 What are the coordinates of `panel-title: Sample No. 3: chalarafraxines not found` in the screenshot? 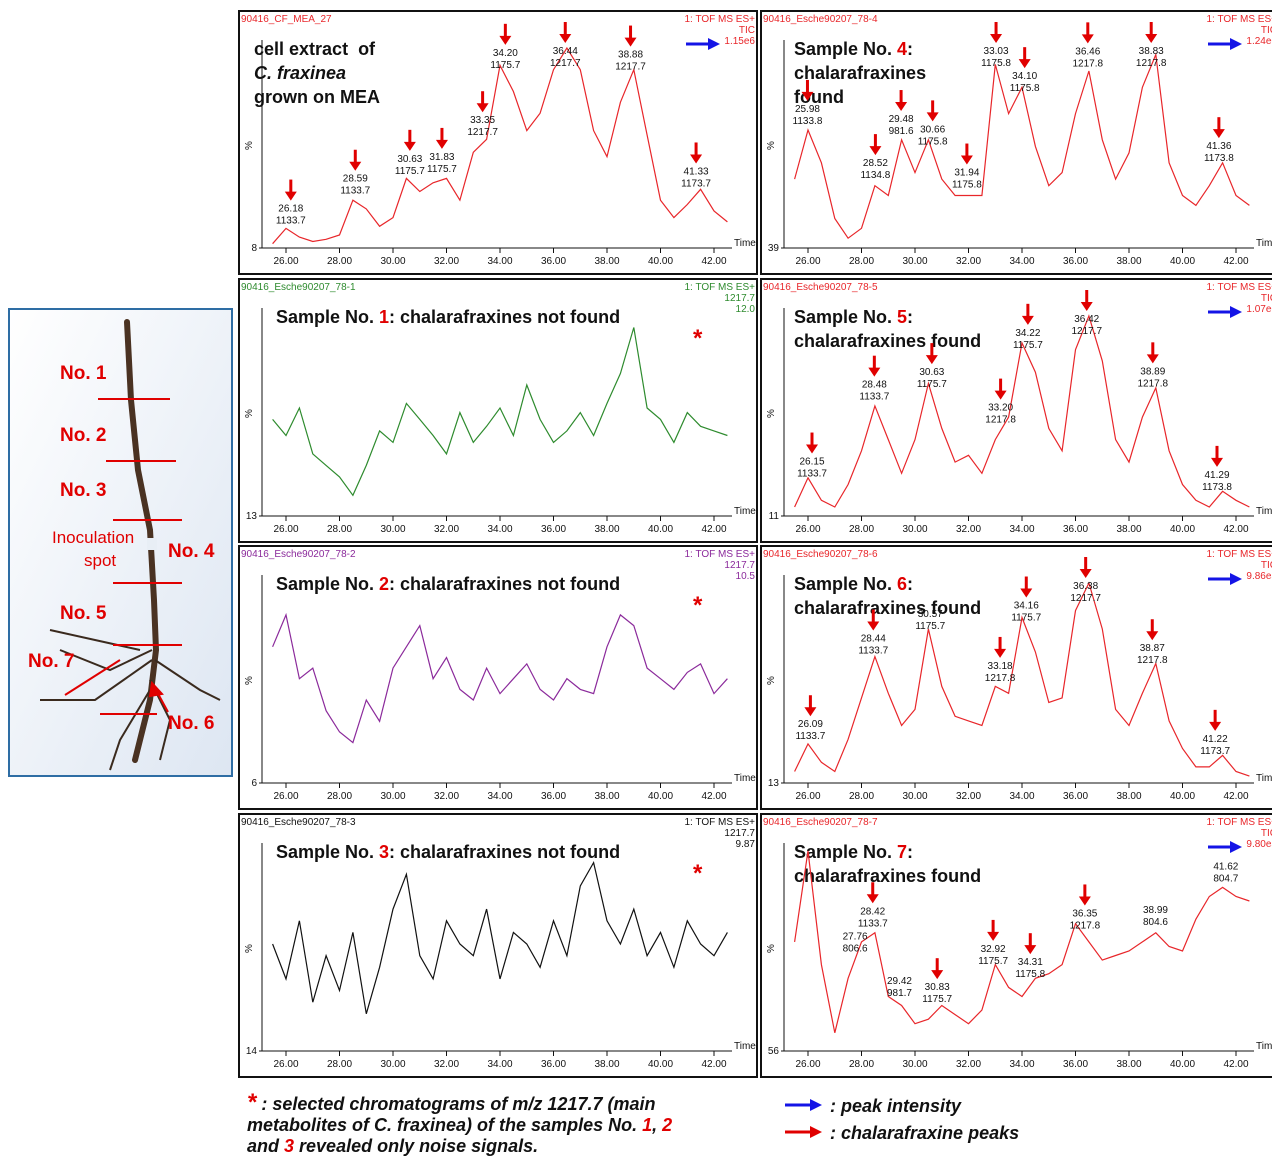 It's located at (448, 852).